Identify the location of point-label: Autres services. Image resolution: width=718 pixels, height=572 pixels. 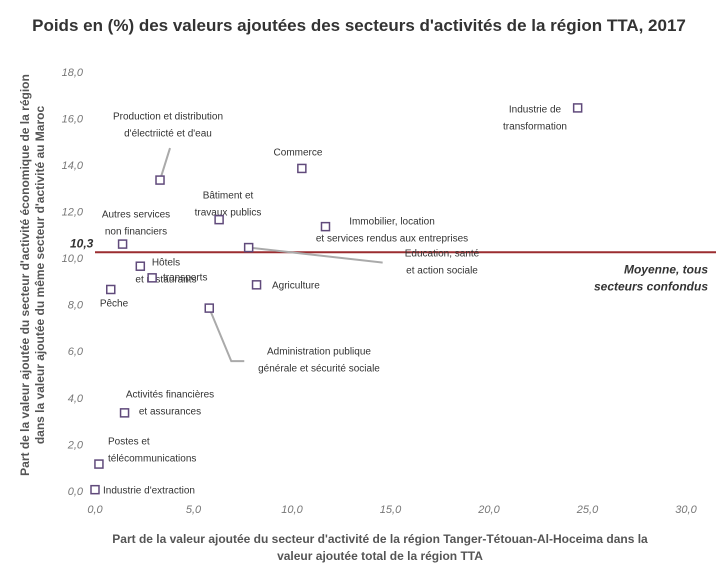
(136, 215).